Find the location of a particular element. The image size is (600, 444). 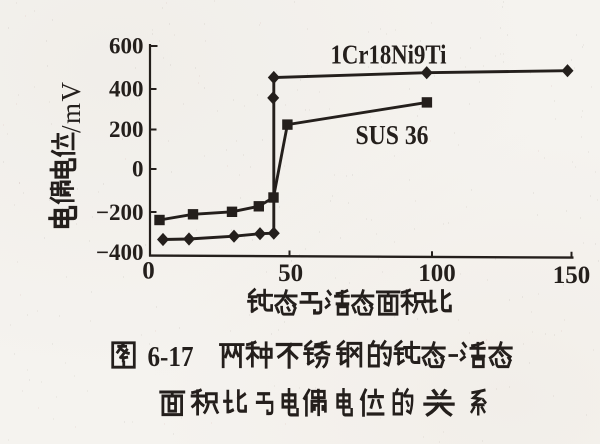

svg-text: 600 is located at coordinates (126, 46).